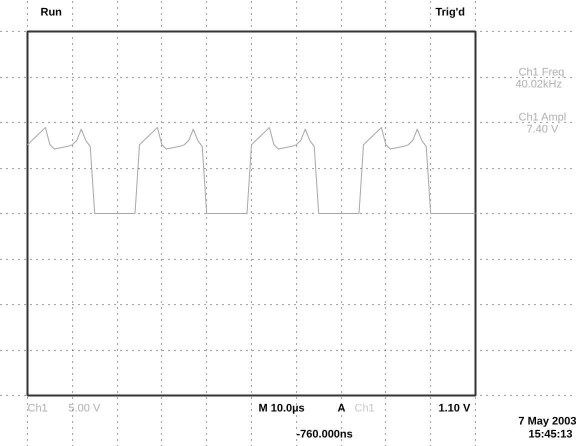 The image size is (576, 446). Describe the element at coordinates (324, 434) in the screenshot. I see `text: -760.000ns` at that location.